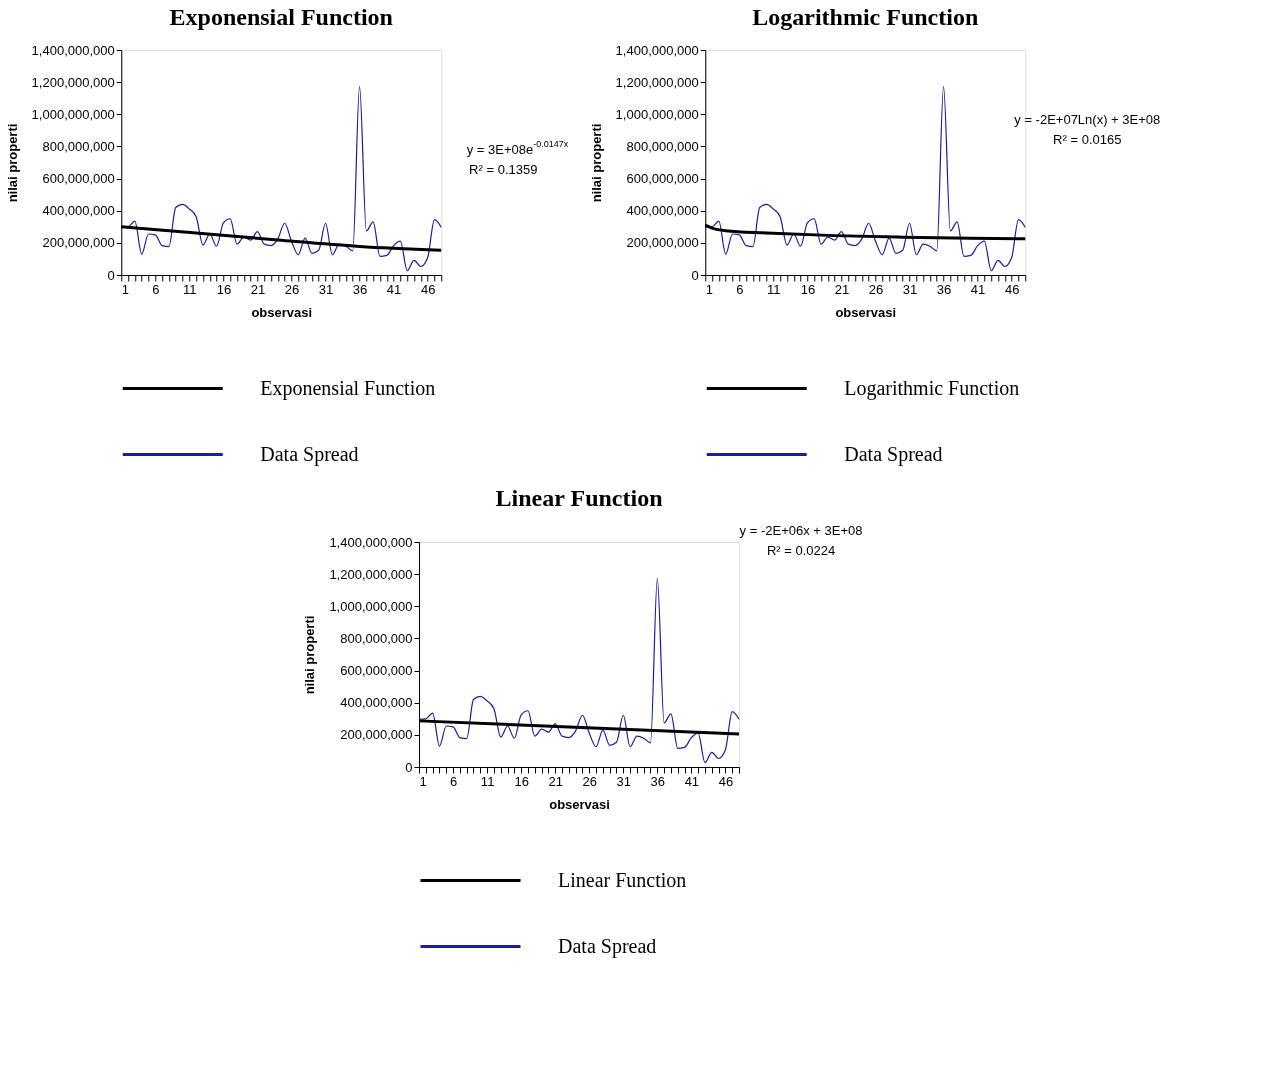 The width and height of the screenshot is (1271, 1079). What do you see at coordinates (348, 388) in the screenshot?
I see `legend-label: Exponensial Function` at bounding box center [348, 388].